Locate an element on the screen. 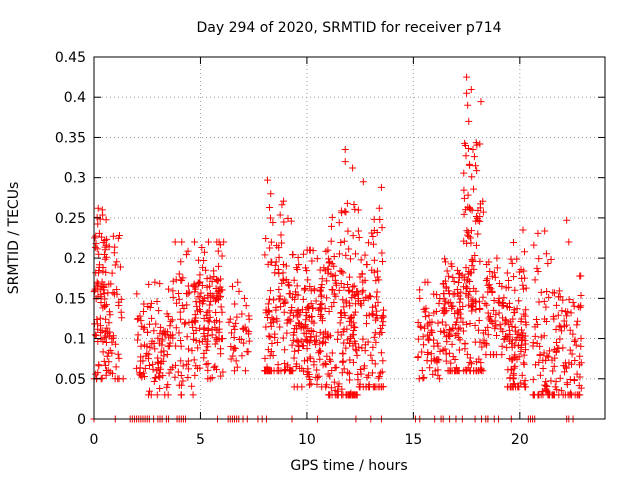 This screenshot has height=480, width=640. x-tick-label: 10 is located at coordinates (307, 440).